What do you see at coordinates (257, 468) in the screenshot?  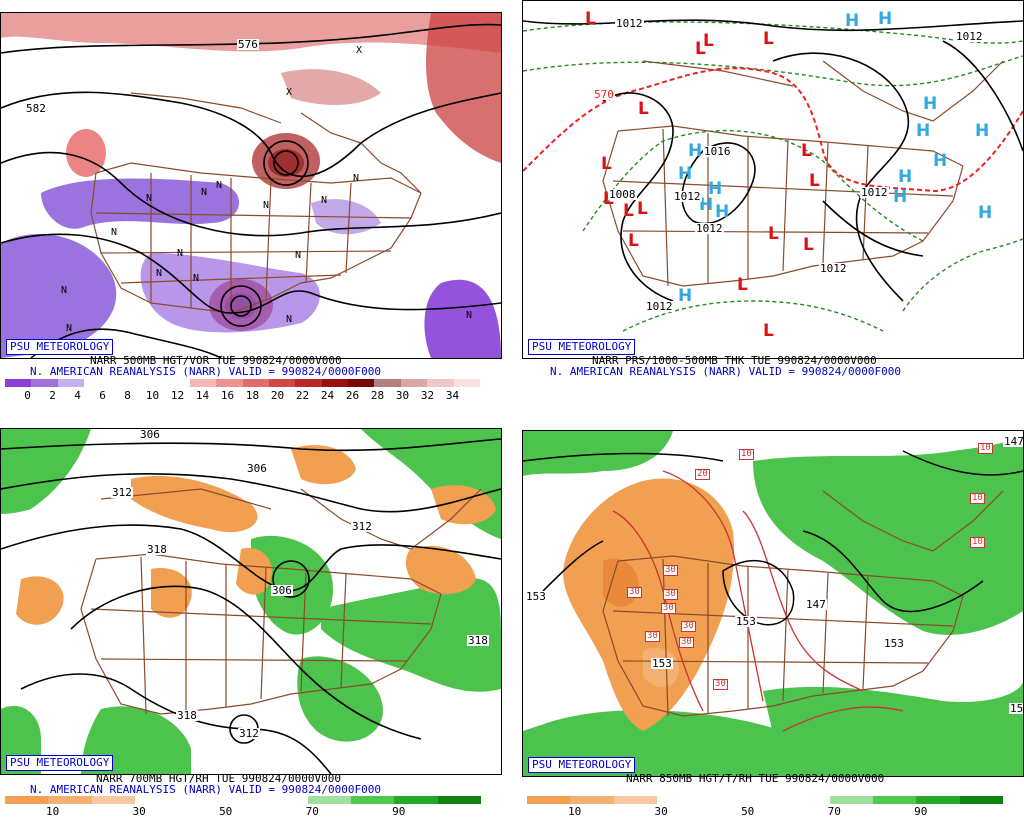 I see `contour-label: 306` at bounding box center [257, 468].